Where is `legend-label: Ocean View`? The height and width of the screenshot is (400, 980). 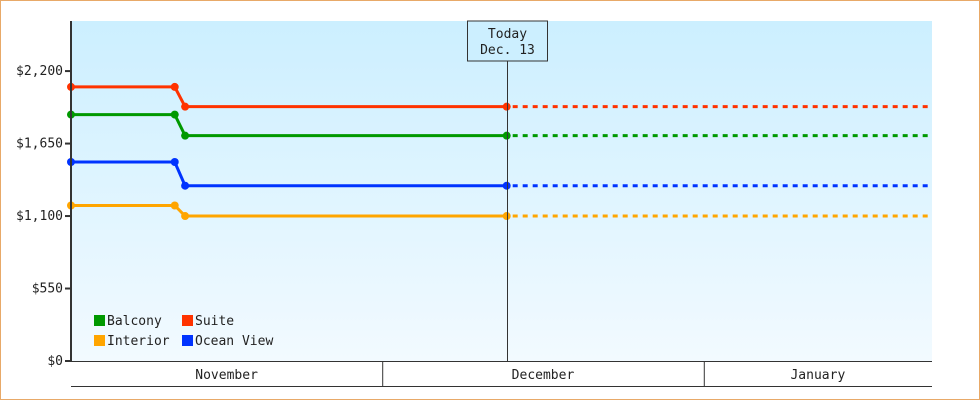 legend-label: Ocean View is located at coordinates (234, 341).